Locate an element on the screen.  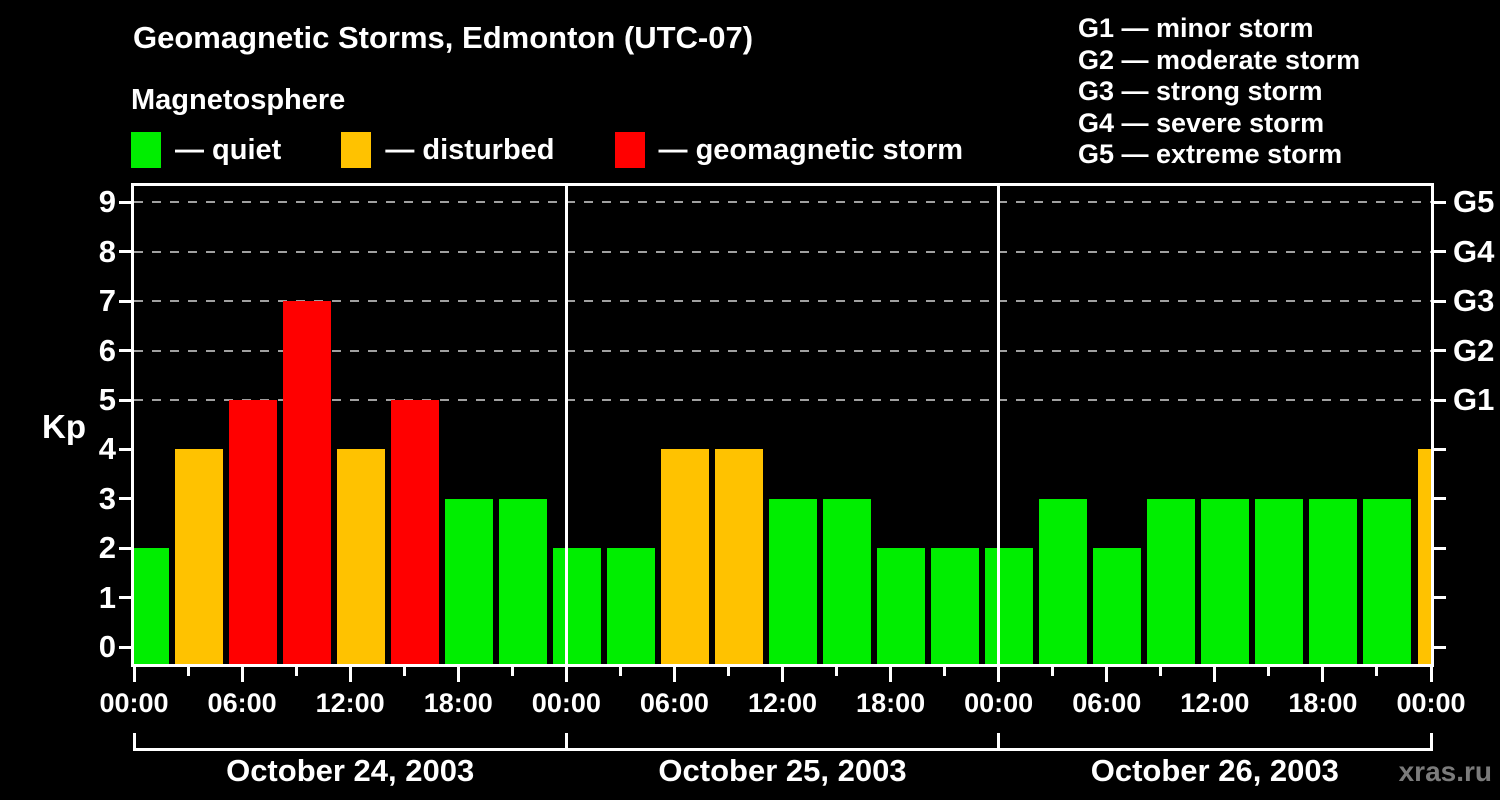
g-level-label: G2 is located at coordinates (1474, 350).